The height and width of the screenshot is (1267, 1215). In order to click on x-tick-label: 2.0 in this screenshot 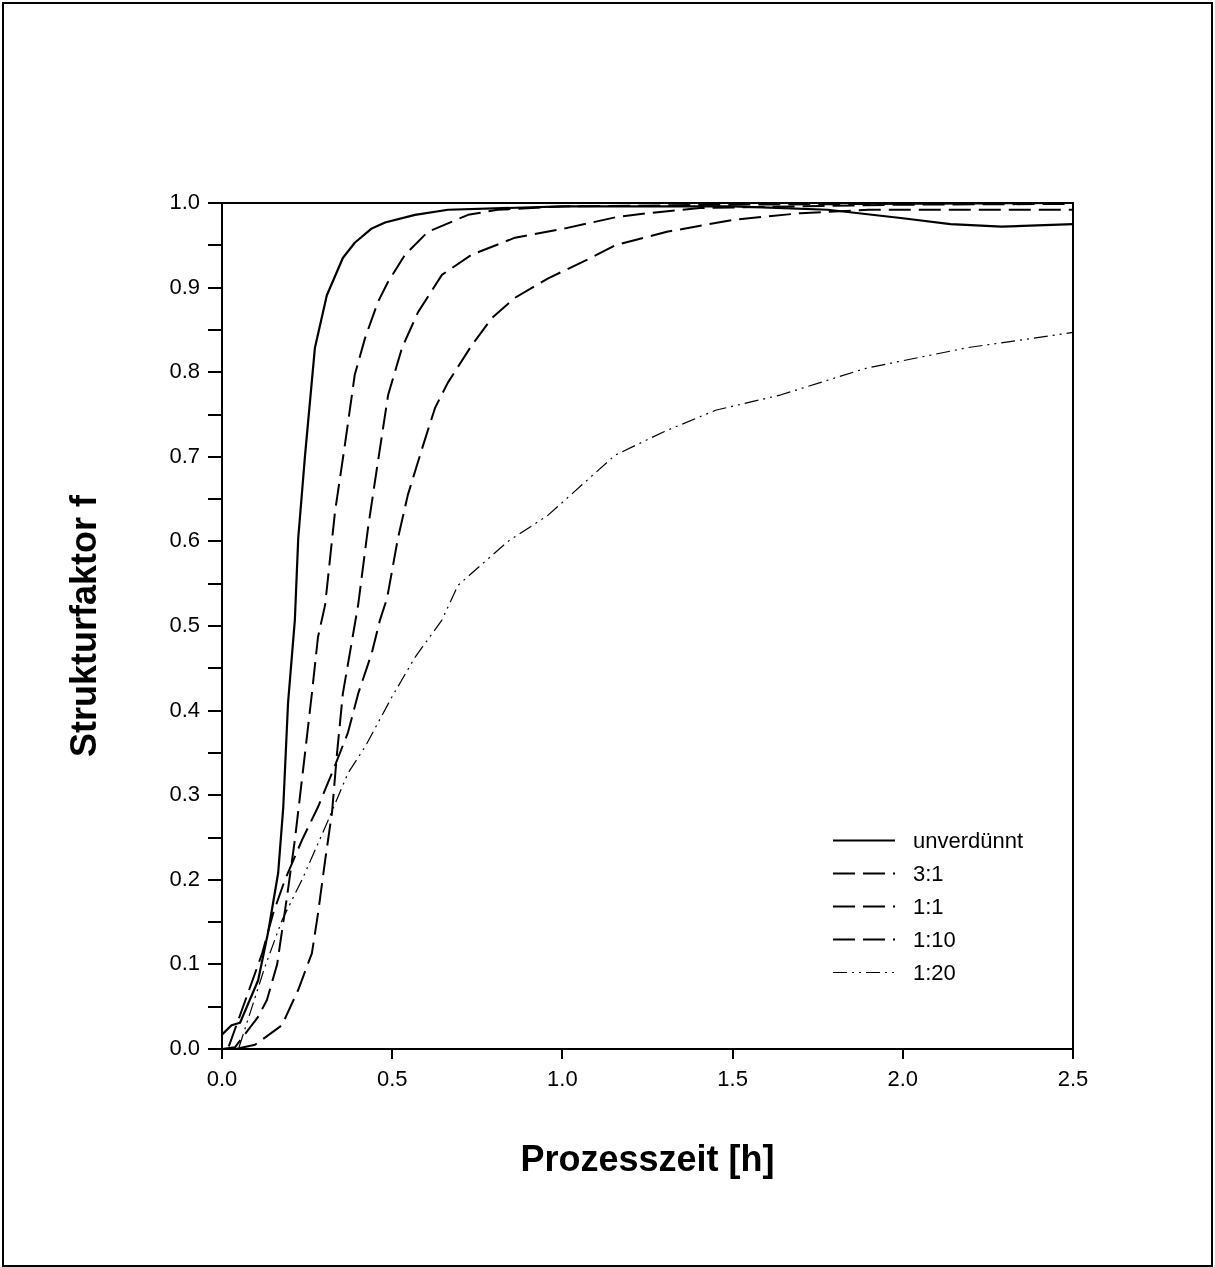, I will do `click(903, 1079)`.